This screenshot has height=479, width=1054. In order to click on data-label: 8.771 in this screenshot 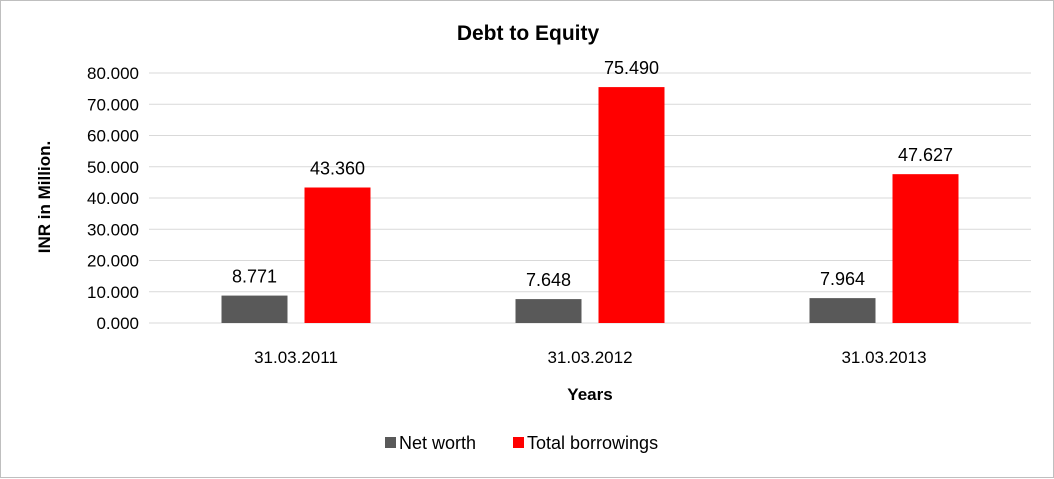, I will do `click(254, 277)`.